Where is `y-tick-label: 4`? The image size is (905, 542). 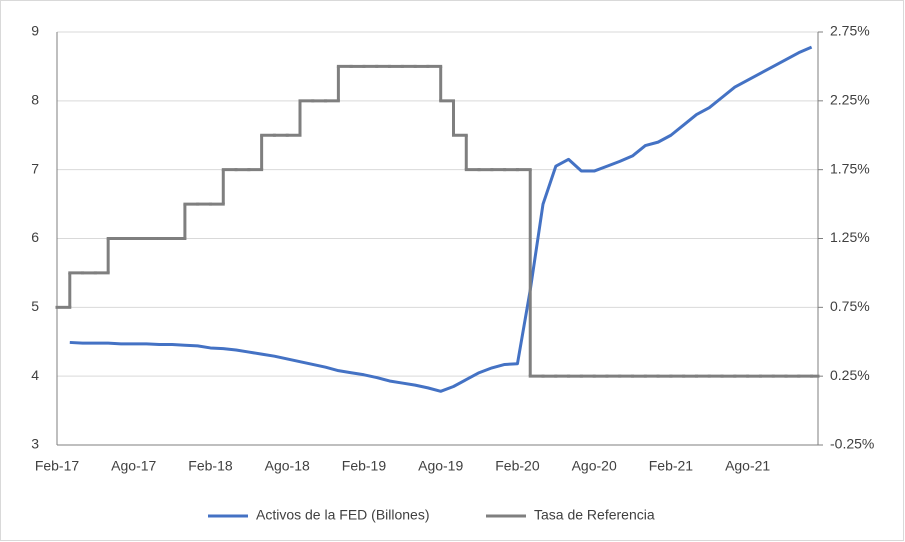 y-tick-label: 4 is located at coordinates (35, 375).